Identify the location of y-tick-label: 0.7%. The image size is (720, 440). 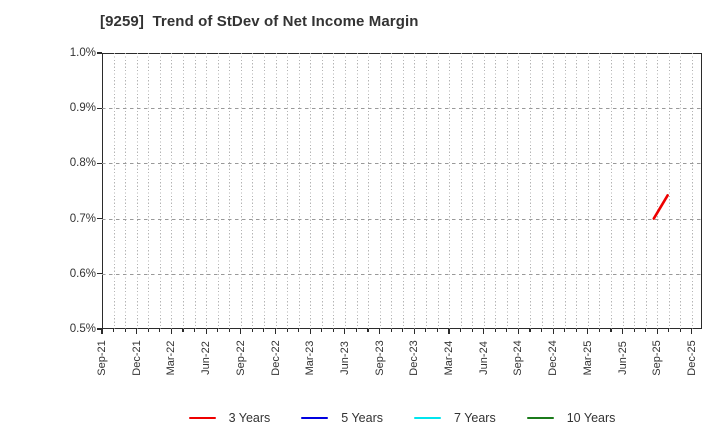
(82, 218).